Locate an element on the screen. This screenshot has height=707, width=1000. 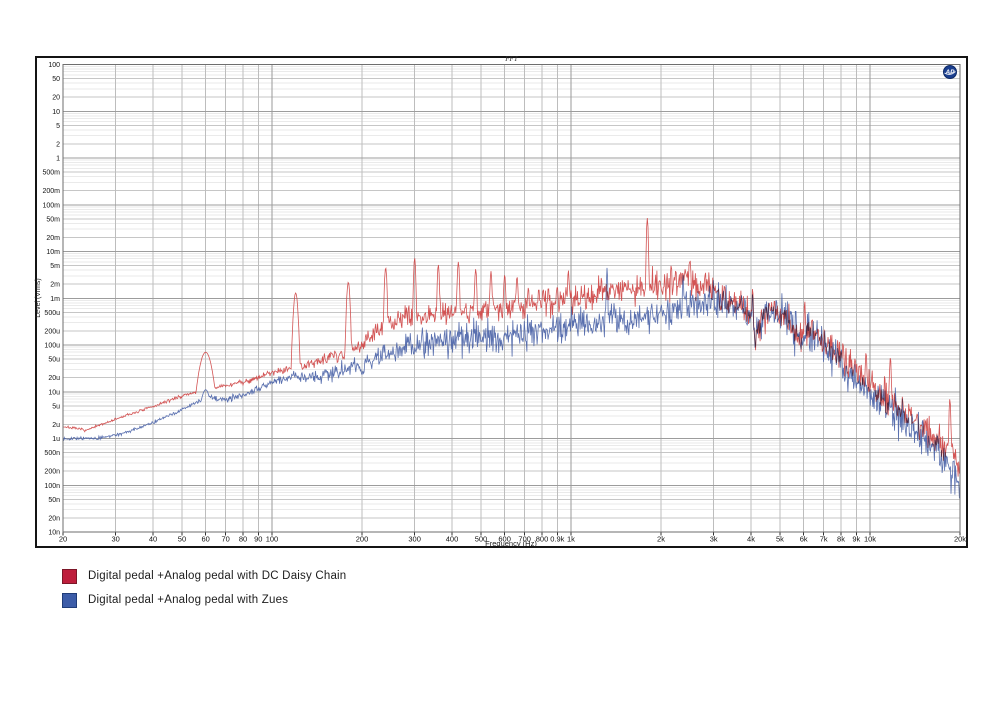
svg-text: 500m is located at coordinates (51, 173).